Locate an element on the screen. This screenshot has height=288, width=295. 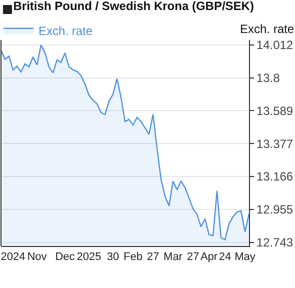
x-tick-label: 24 is located at coordinates (225, 257).